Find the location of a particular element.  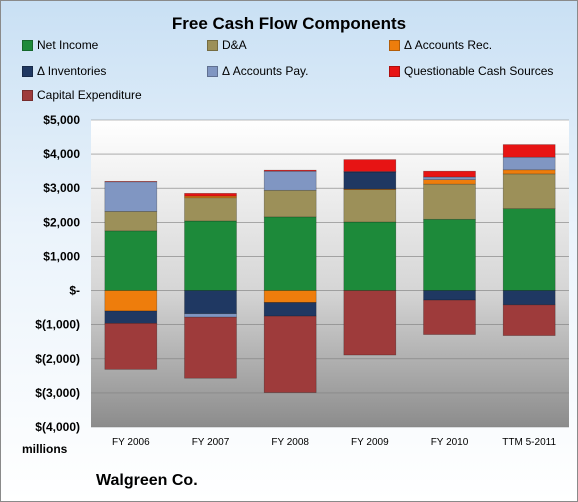

y-tick-label: $(1,000) is located at coordinates (57, 325).